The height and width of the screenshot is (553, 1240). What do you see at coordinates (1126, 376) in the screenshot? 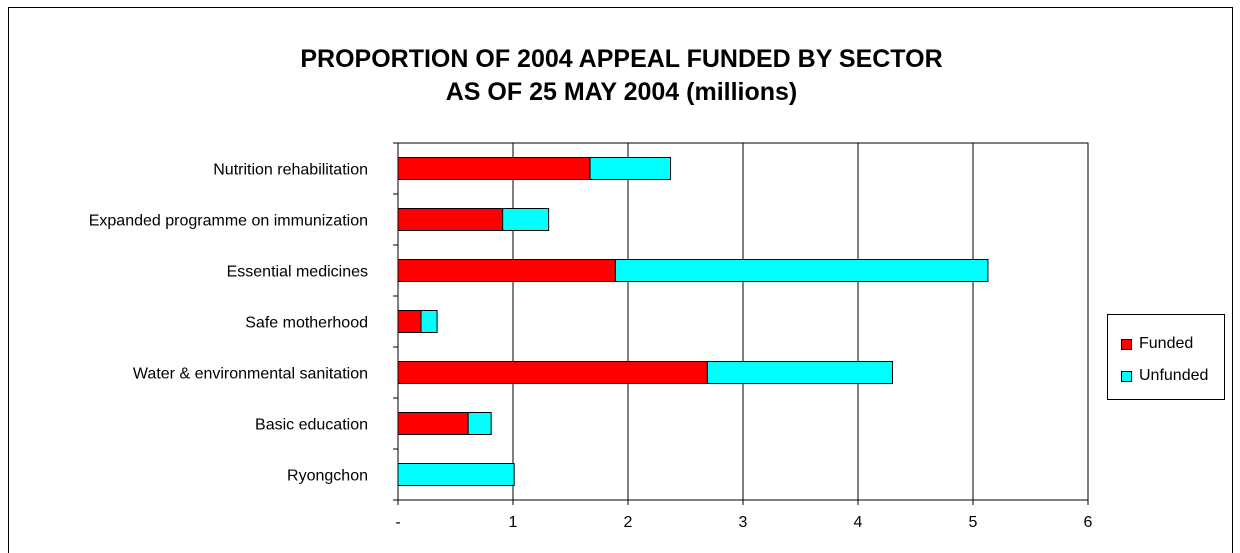
I see `legend-swatch-unfunded` at bounding box center [1126, 376].